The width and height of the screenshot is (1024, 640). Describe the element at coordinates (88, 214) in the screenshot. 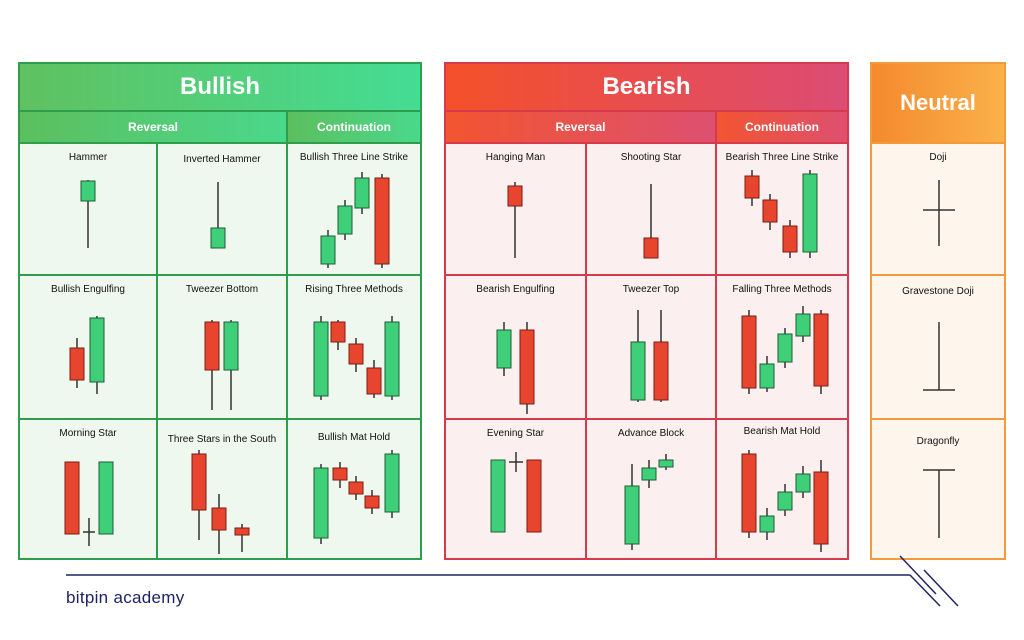

I see `hammer-candle-icon` at that location.